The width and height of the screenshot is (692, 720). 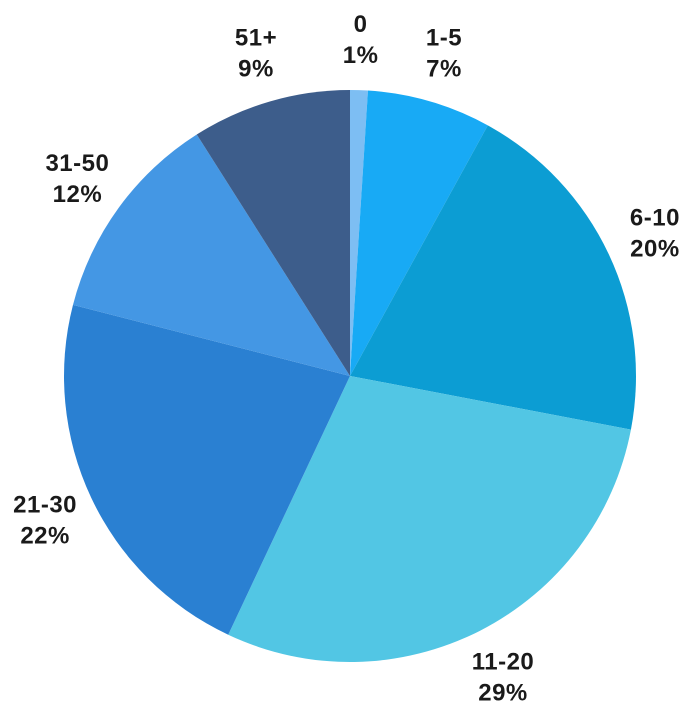 I want to click on slice-label-1-5: 1-5 7%, so click(x=444, y=53).